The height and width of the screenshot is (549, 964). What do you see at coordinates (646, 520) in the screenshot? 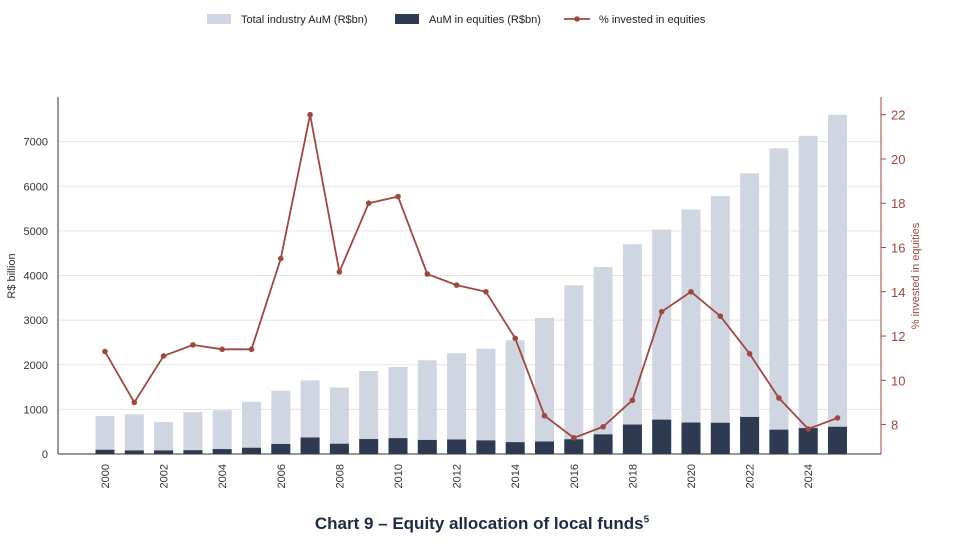
I see `caption-footnote: 5` at bounding box center [646, 520].